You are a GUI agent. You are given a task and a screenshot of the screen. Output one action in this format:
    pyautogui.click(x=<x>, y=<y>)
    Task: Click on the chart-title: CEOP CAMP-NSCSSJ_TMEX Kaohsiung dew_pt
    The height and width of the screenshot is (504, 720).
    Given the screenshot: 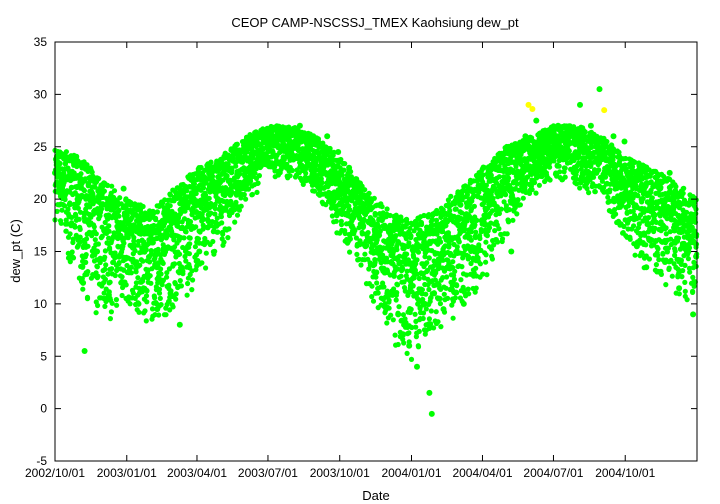 What is the action you would take?
    pyautogui.click(x=375, y=22)
    